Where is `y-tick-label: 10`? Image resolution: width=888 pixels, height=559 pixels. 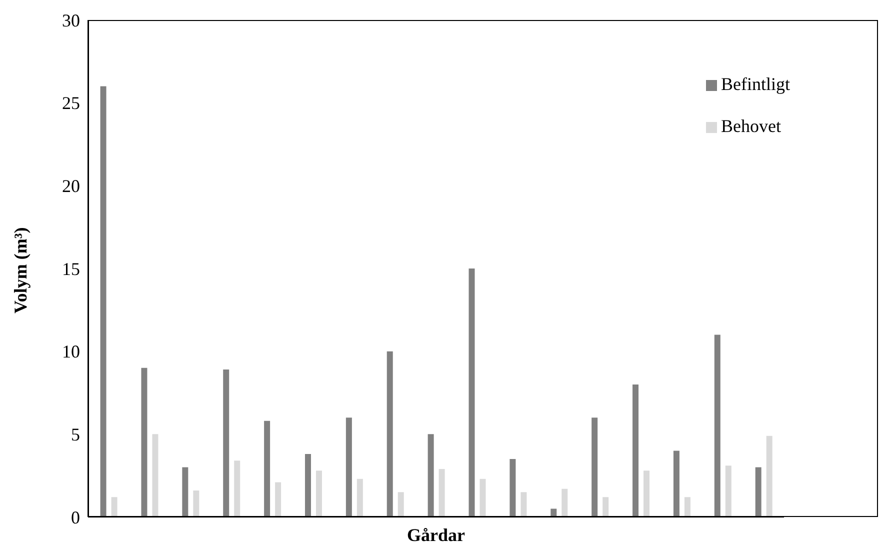
y-tick-label: 10 is located at coordinates (71, 352).